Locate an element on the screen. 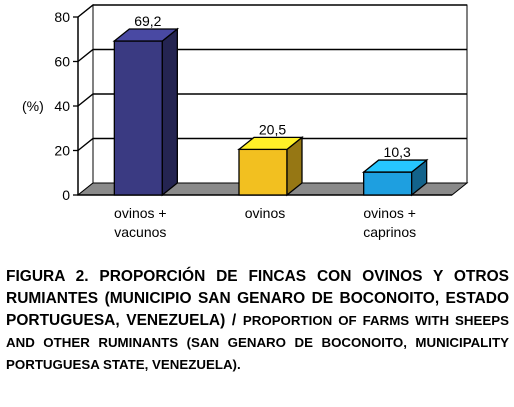 The height and width of the screenshot is (407, 514). x-tick-labels: ovinos + vacunos ovinos ovinos + caprinos is located at coordinates (265, 222).